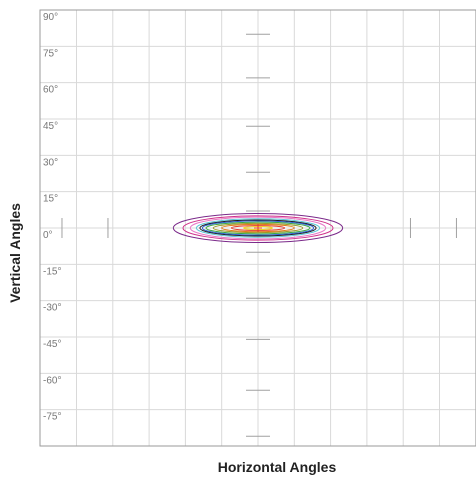  Describe the element at coordinates (15, 253) in the screenshot. I see `y-axis-title: Vertical Angles` at that location.